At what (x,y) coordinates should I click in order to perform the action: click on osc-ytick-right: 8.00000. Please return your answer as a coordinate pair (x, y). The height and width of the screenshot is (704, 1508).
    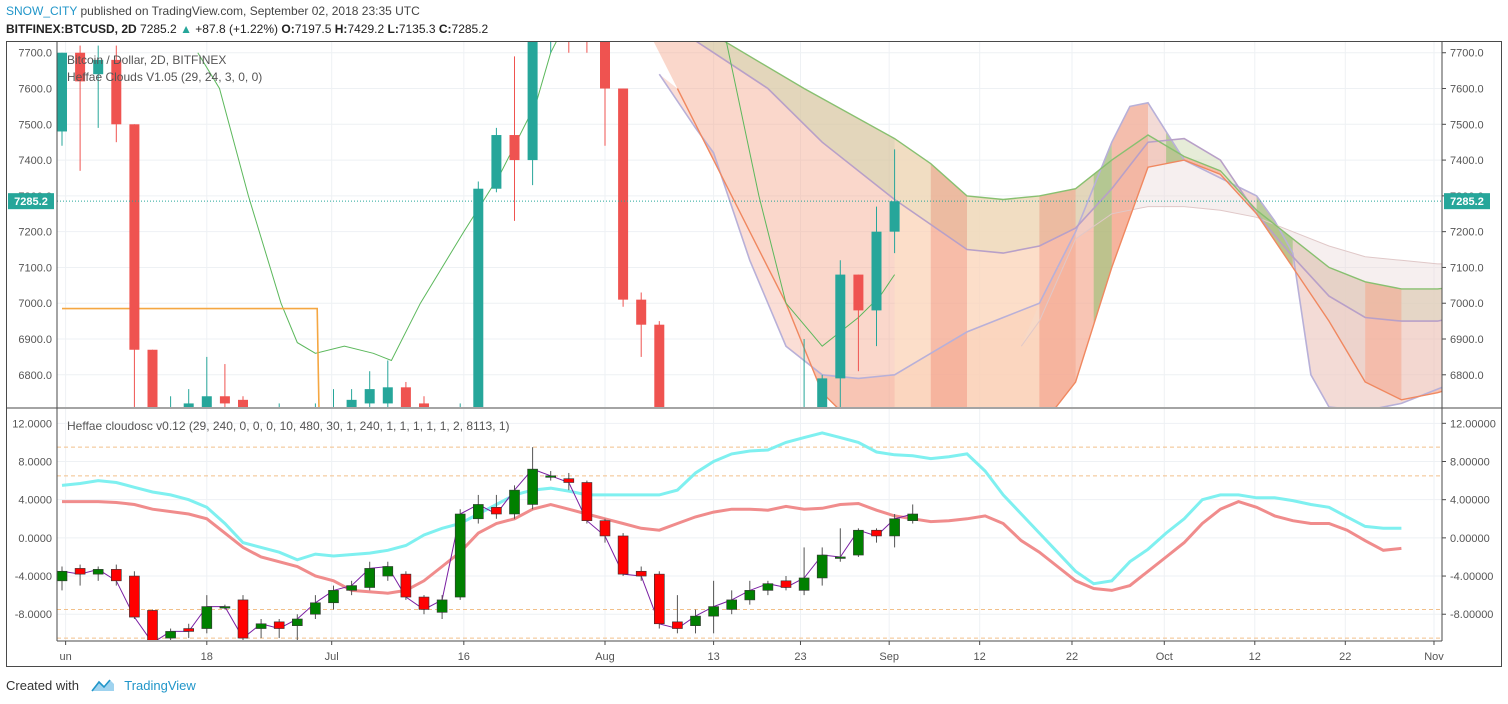
    Looking at the image, I should click on (1470, 463).